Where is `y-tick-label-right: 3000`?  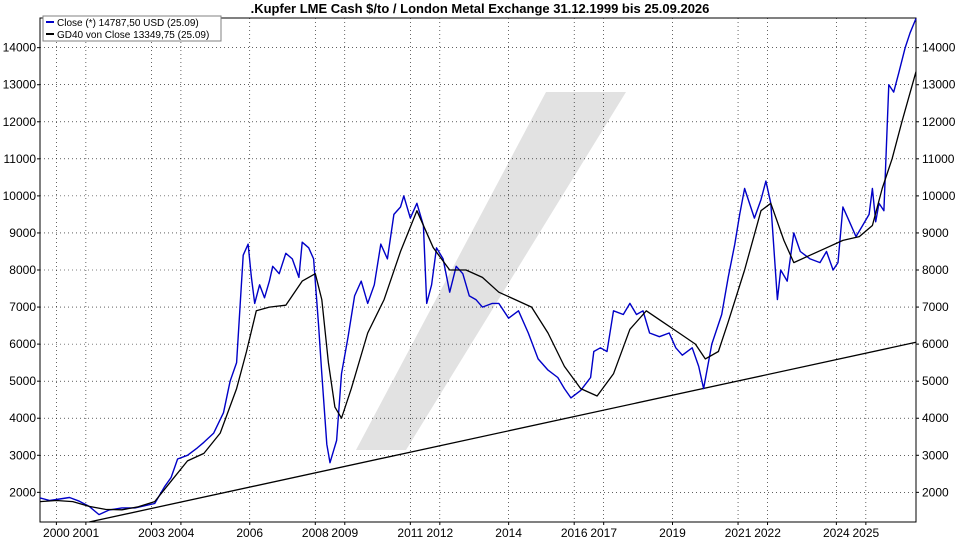
y-tick-label-right: 3000 is located at coordinates (935, 455).